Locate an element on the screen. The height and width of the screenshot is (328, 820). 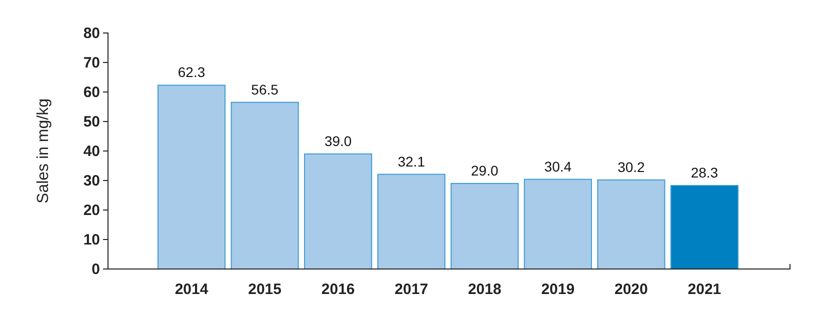
data-label: 62.3 is located at coordinates (192, 72).